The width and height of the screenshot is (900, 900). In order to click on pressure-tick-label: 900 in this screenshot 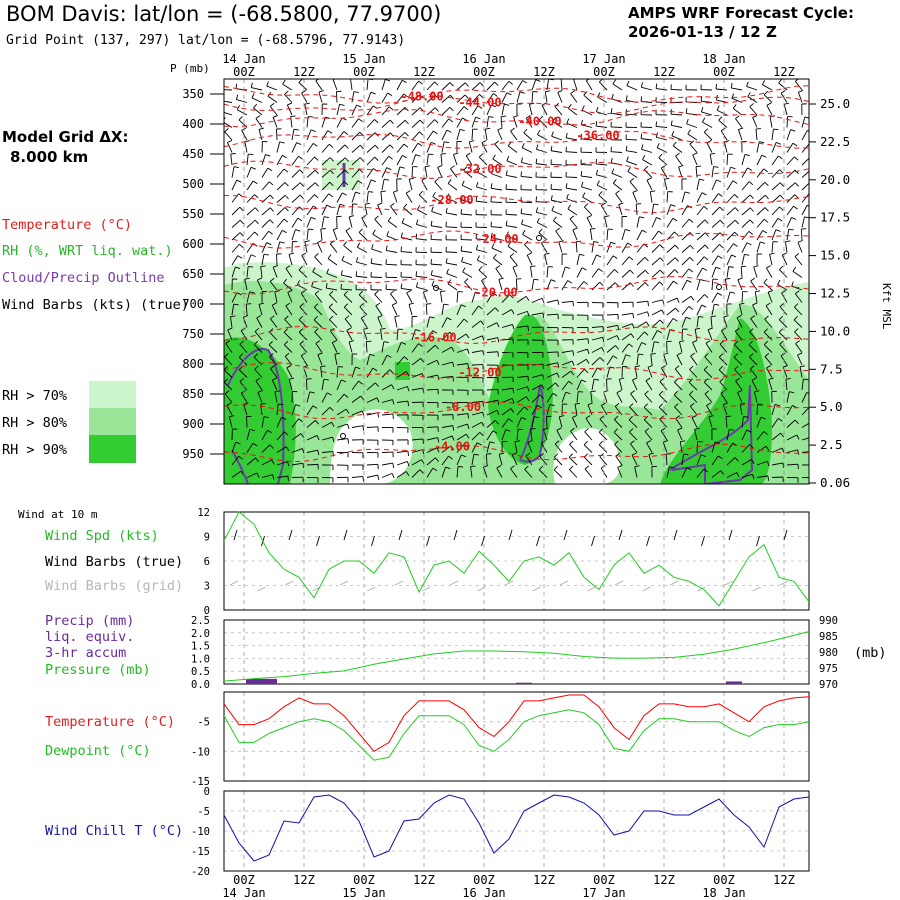, I will do `click(193, 424)`.